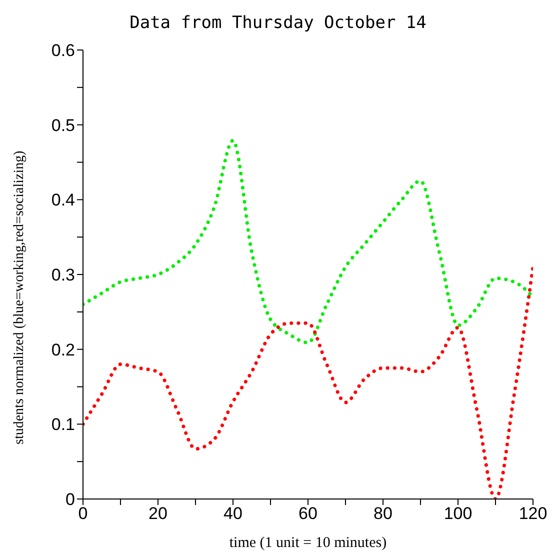 This screenshot has width=554, height=555. I want to click on y-tick-label: 0.3, so click(63, 275).